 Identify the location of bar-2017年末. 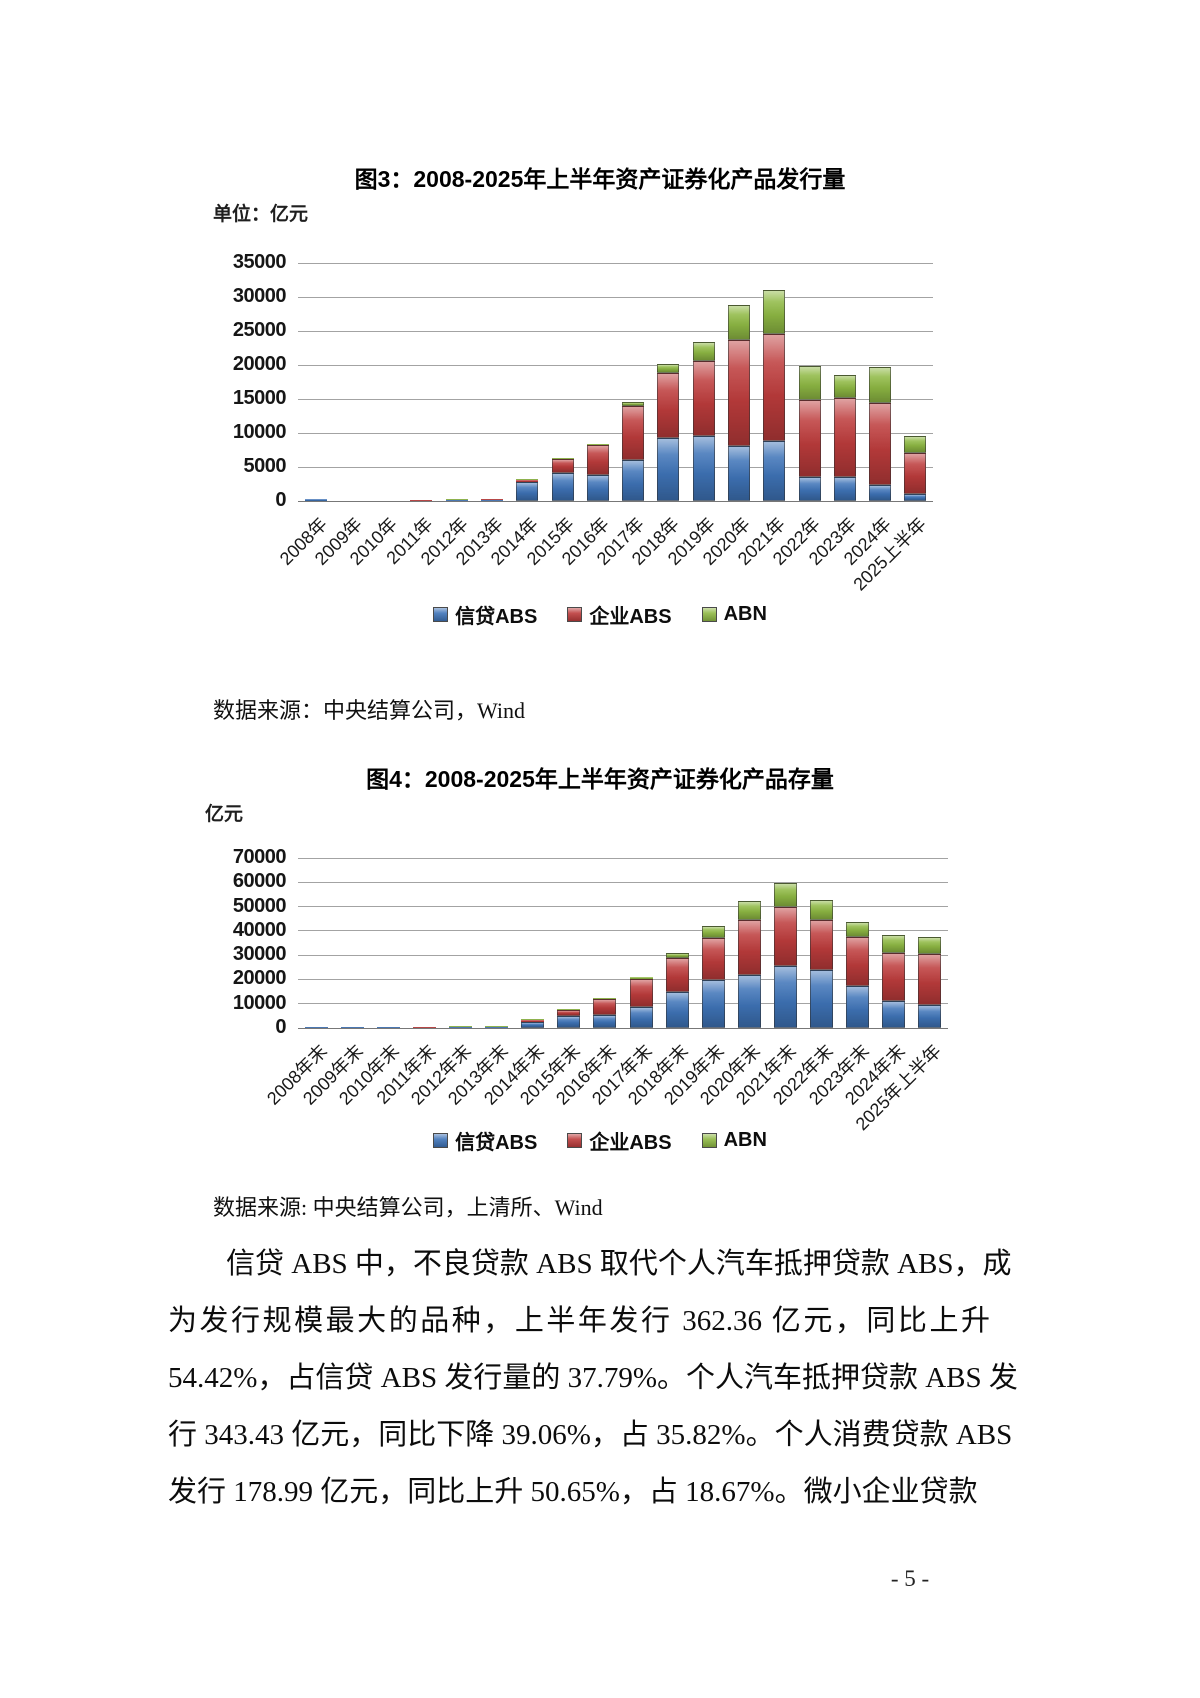
(641, 943).